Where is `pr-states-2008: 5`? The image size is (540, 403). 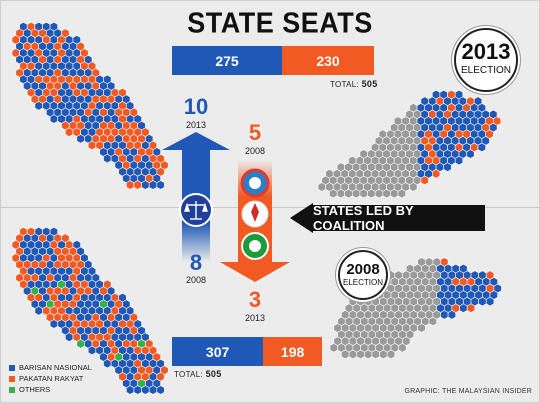 pr-states-2008: 5 is located at coordinates (255, 132).